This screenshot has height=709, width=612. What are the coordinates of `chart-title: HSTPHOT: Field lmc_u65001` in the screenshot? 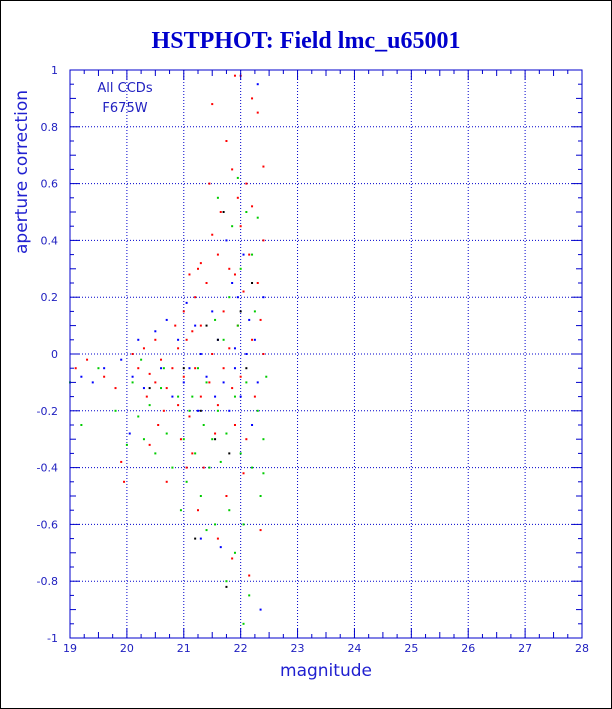 It's located at (306, 41).